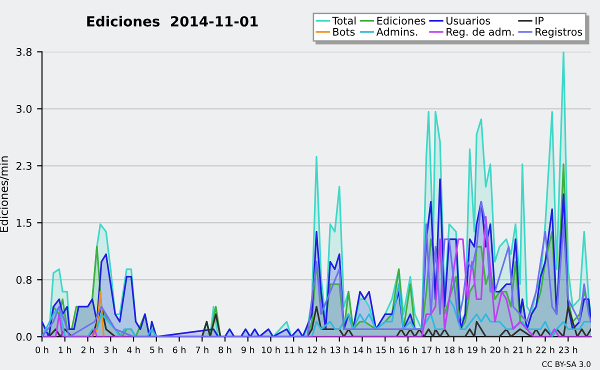 This screenshot has height=370, width=600. I want to click on x-tick-label: 0 h, so click(42, 350).